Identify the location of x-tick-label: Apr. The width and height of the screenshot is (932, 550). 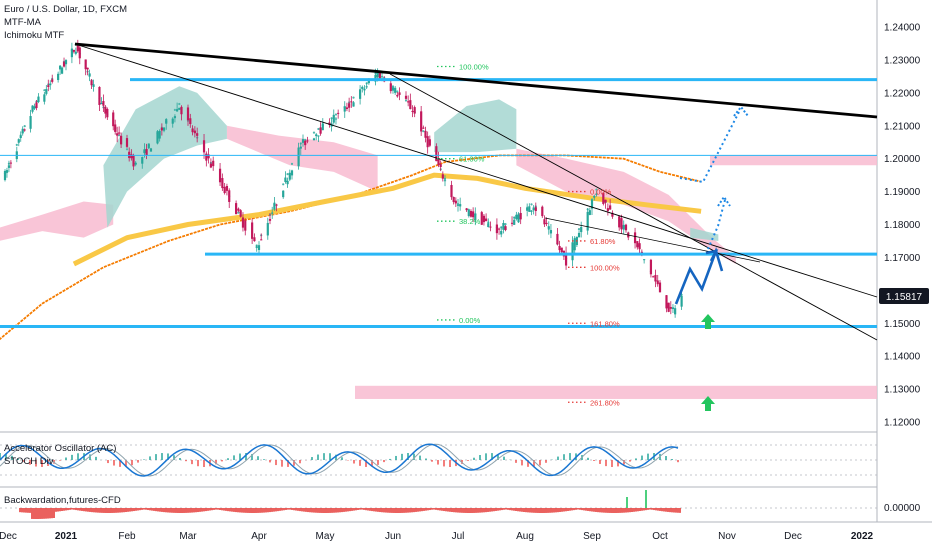
(259, 536).